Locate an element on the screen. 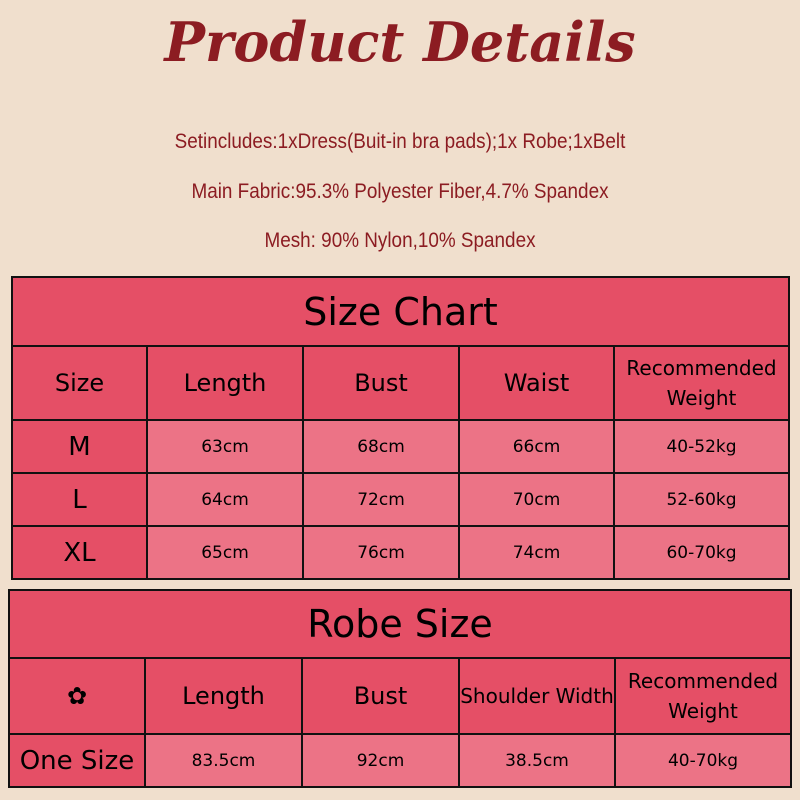  size-label: XL is located at coordinates (79, 552).